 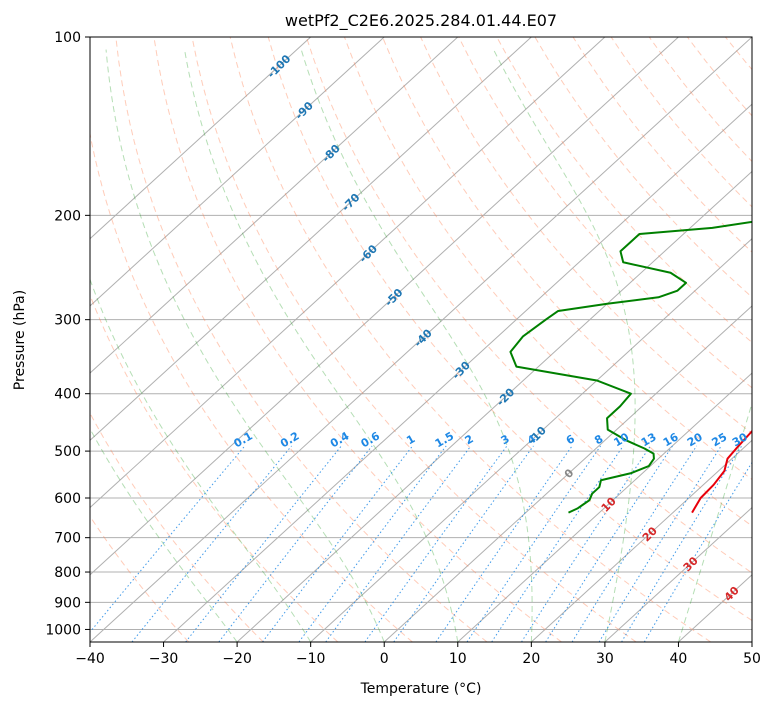 I want to click on y-tick-label: 100, so click(x=67, y=38).